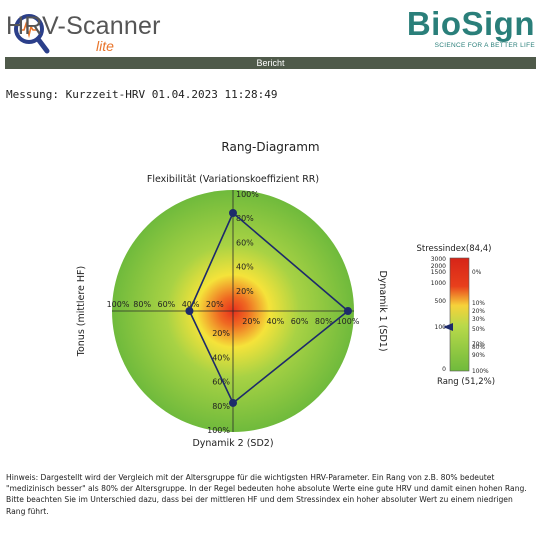 The width and height of the screenshot is (541, 537). Describe the element at coordinates (478, 348) in the screenshot. I see `gauge-tick-right: 80%` at that location.